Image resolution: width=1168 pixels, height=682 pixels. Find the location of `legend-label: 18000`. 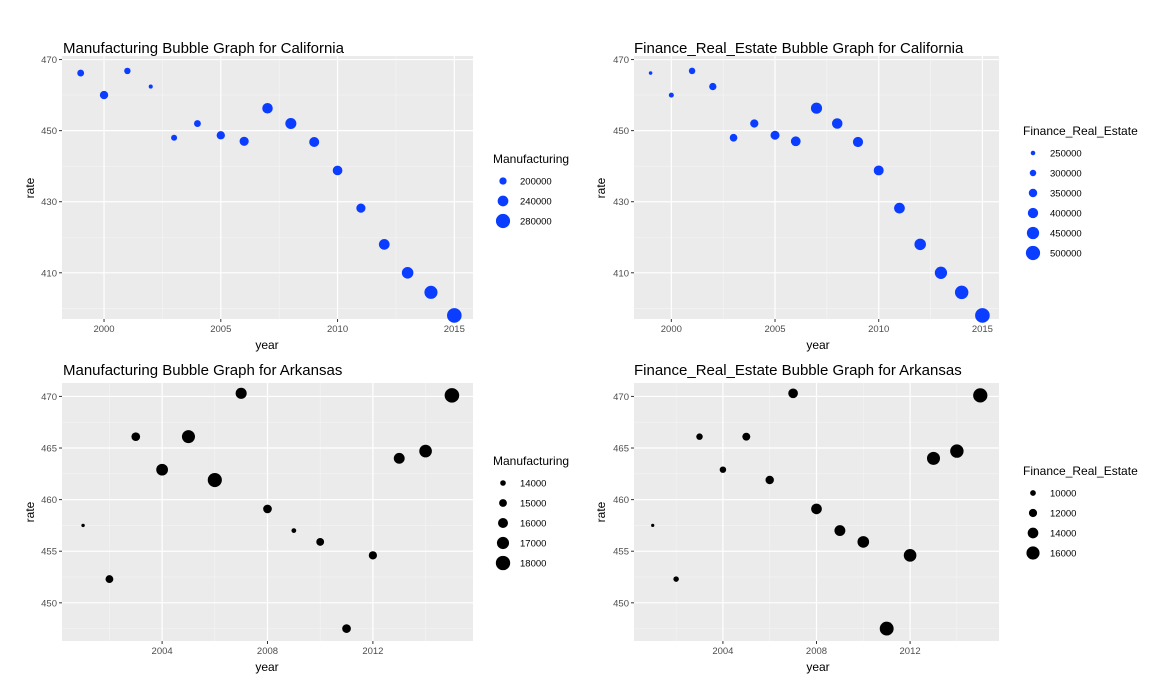

legend-label: 18000 is located at coordinates (533, 564).